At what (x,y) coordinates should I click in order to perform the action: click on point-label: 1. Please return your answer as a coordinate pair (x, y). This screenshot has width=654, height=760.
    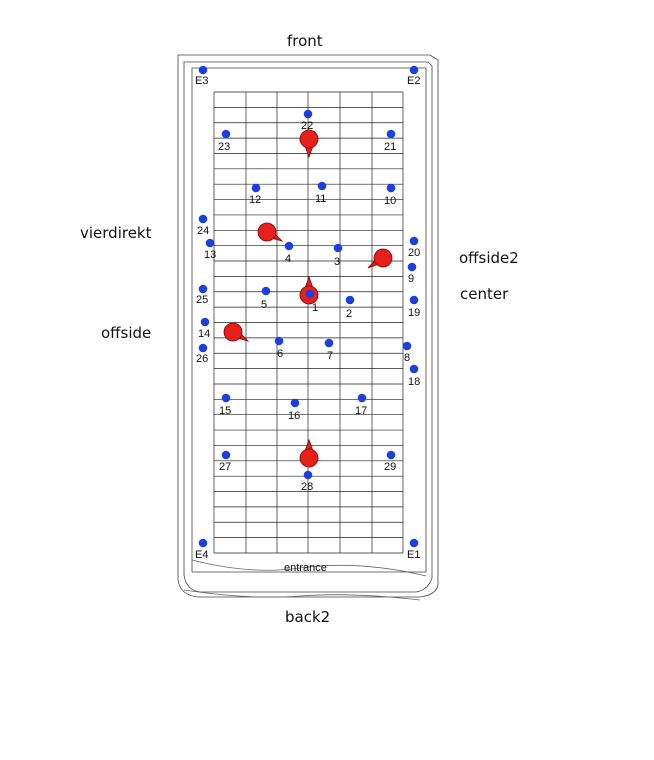
    Looking at the image, I should click on (315, 308).